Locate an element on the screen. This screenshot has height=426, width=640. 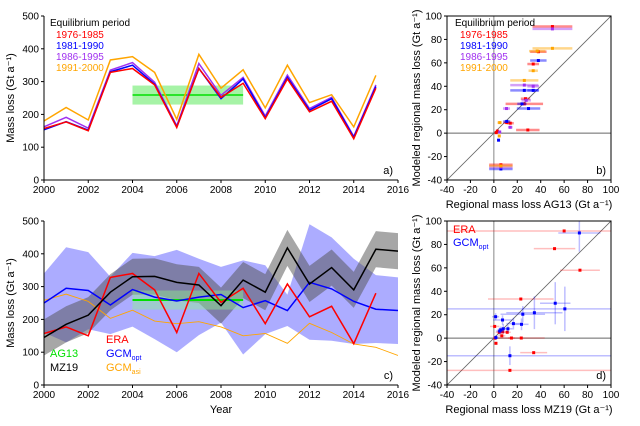
y-tick-label: 20 is located at coordinates (437, 315).